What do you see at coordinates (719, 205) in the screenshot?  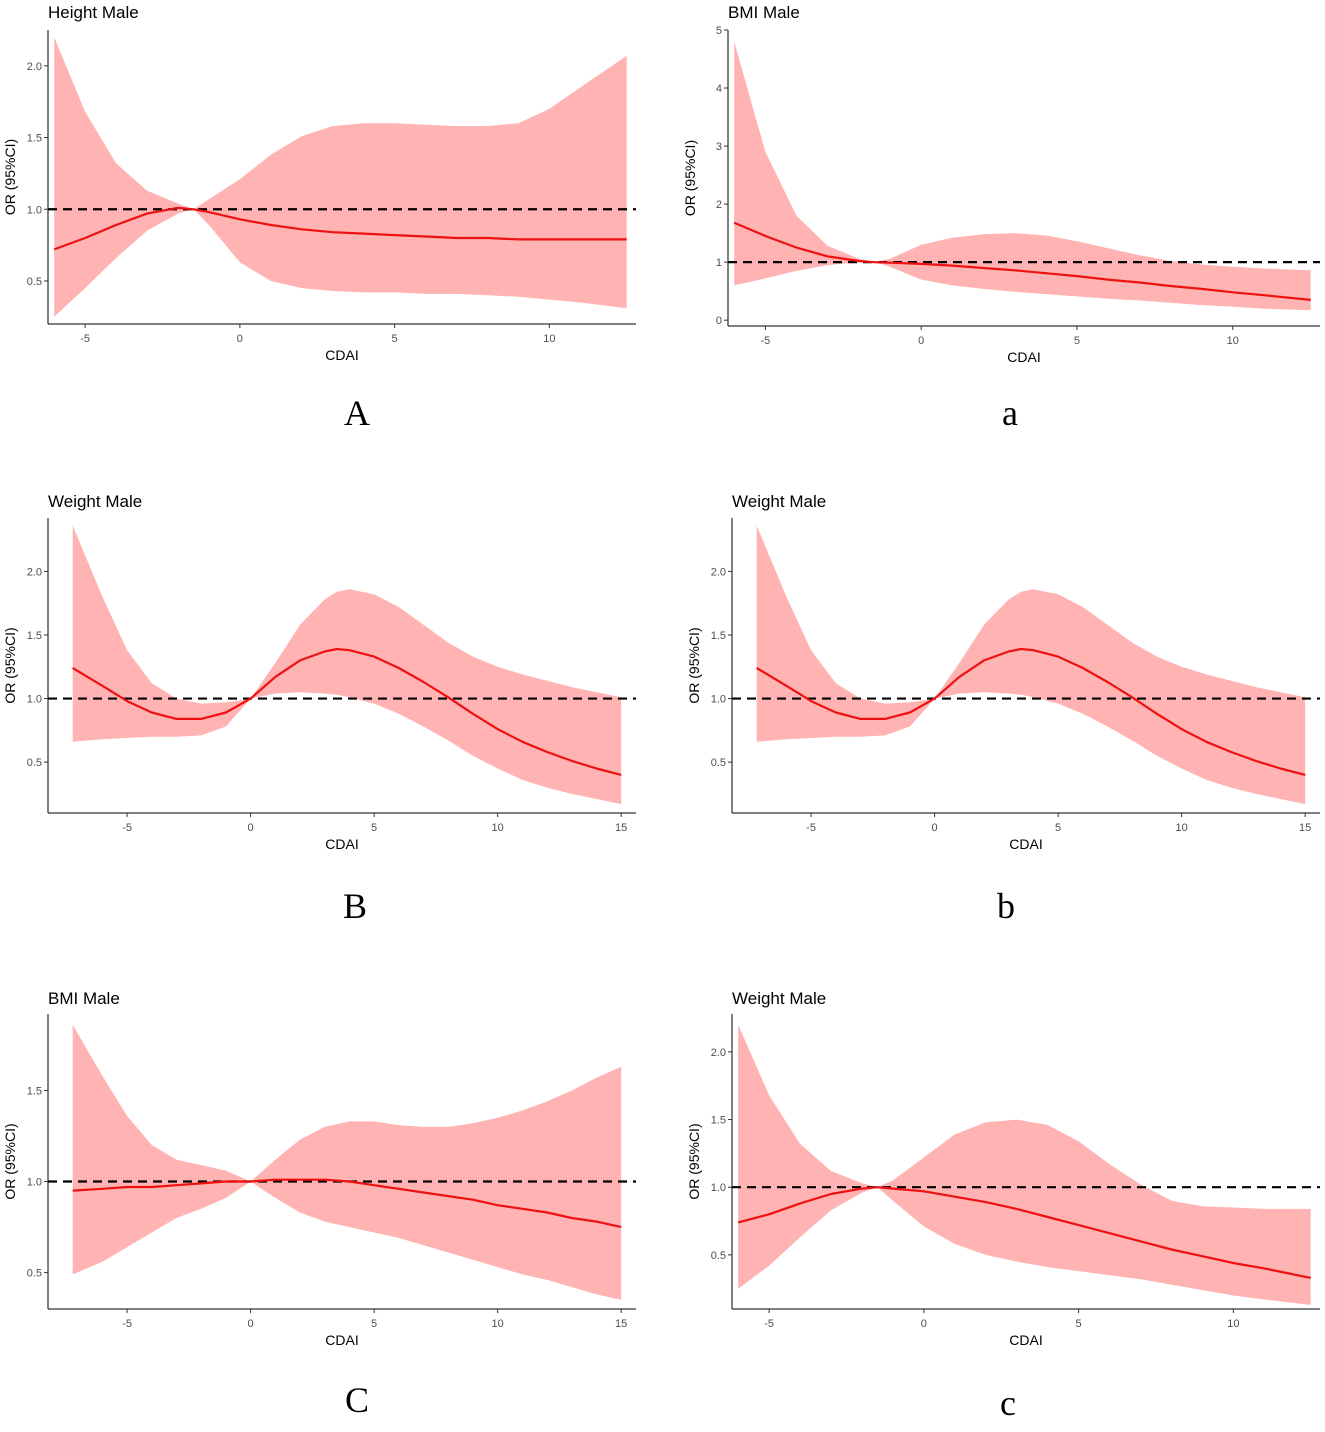 I see `y-tick-label: 2` at bounding box center [719, 205].